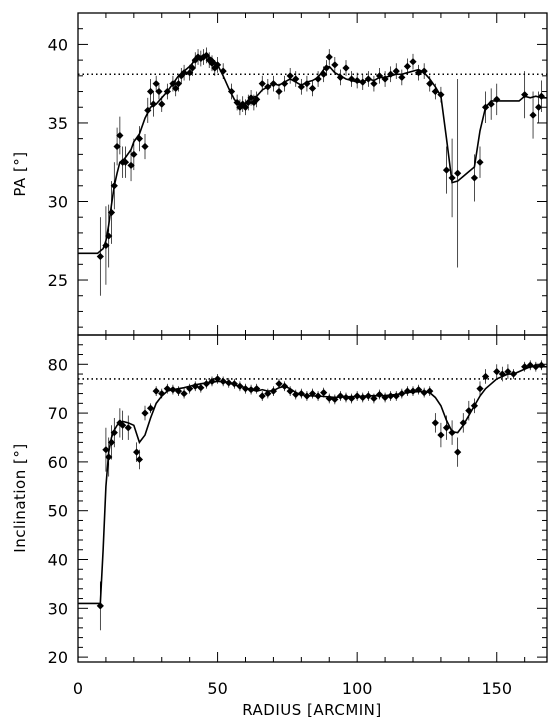  I want to click on x-tick-label: 150, so click(496, 688).